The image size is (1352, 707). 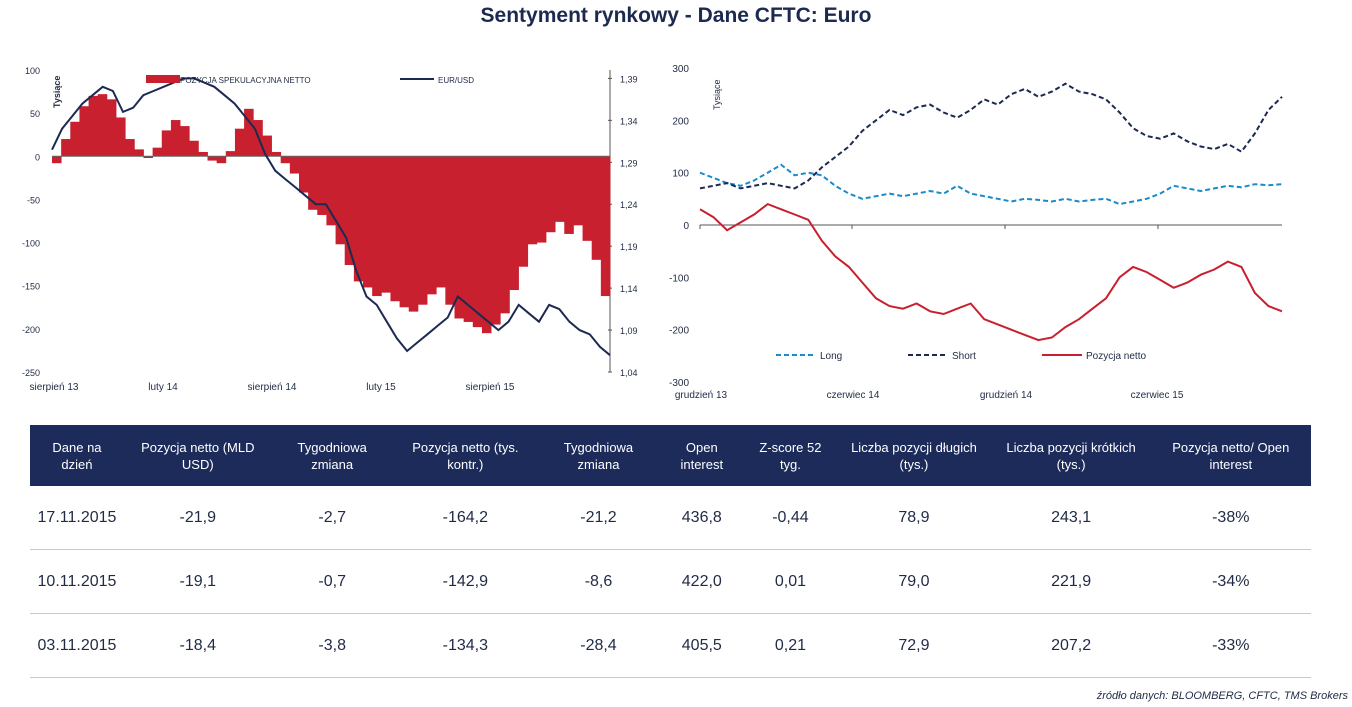 What do you see at coordinates (790, 455) in the screenshot?
I see `col-header-zscore: Z-score 52 tyg.` at bounding box center [790, 455].